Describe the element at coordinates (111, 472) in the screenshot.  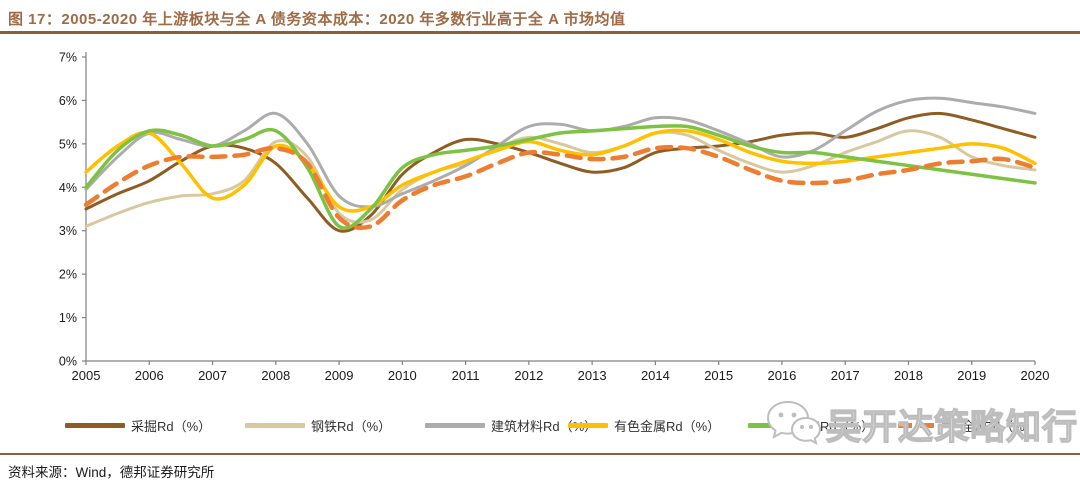
I see `source-note: 资料来源：Wind，德邦证券研究所` at that location.